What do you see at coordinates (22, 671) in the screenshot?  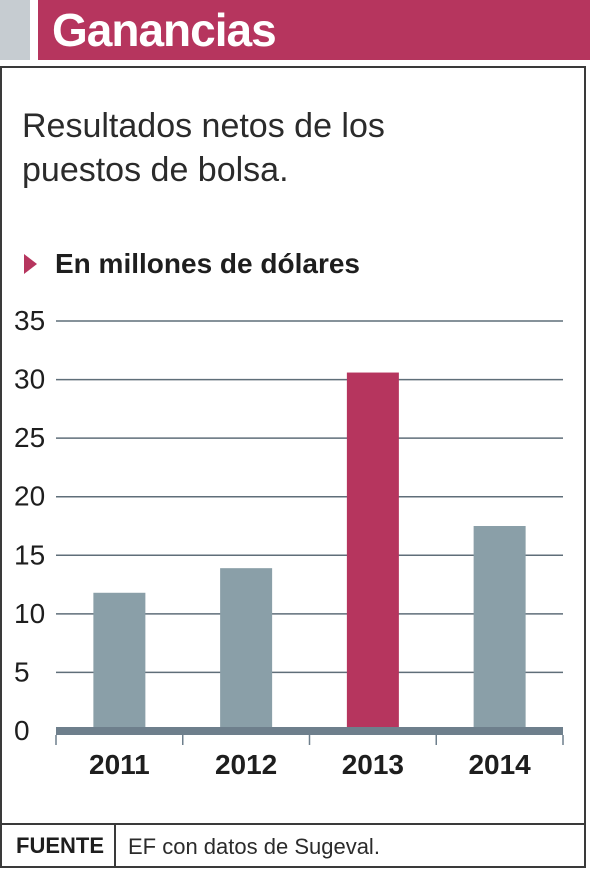 I see `y-tick-label: 5` at bounding box center [22, 671].